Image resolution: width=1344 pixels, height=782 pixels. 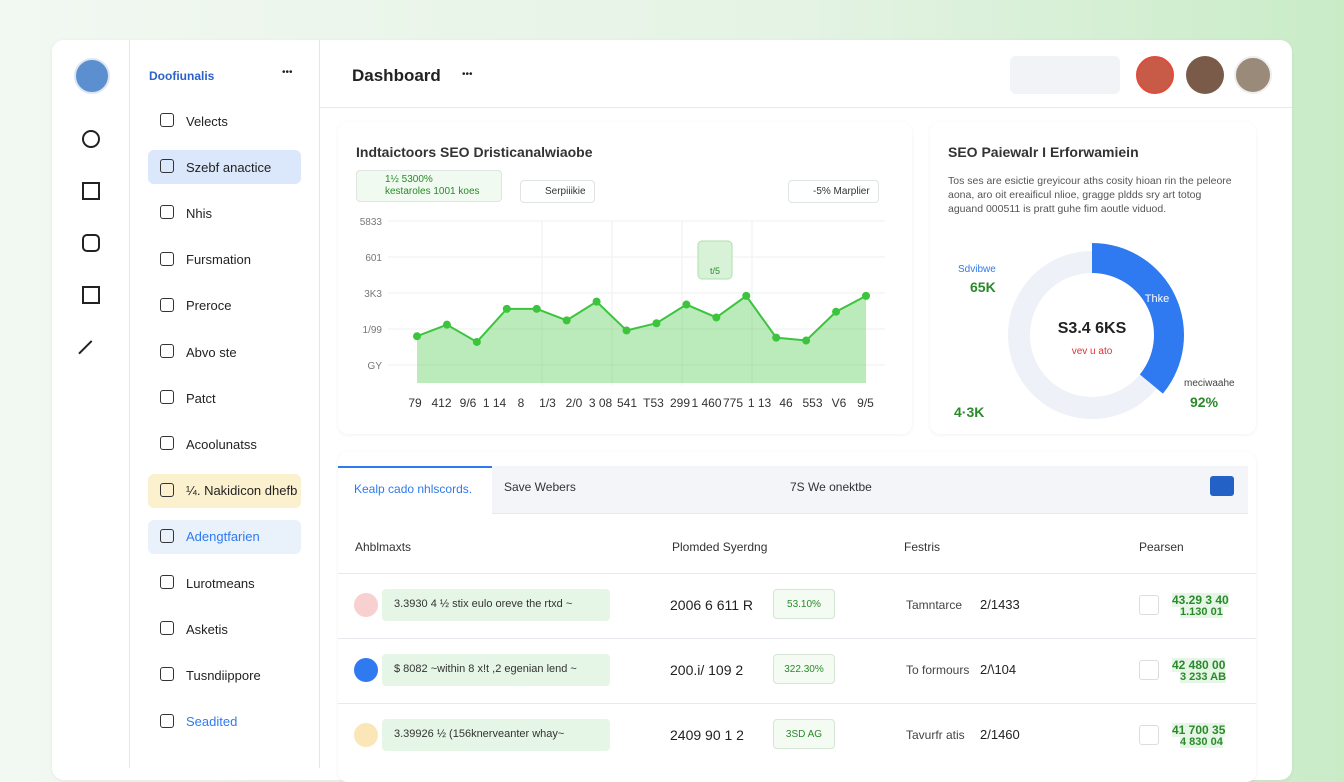 I want to click on nav-label: Acoolunatss, so click(x=221, y=444).